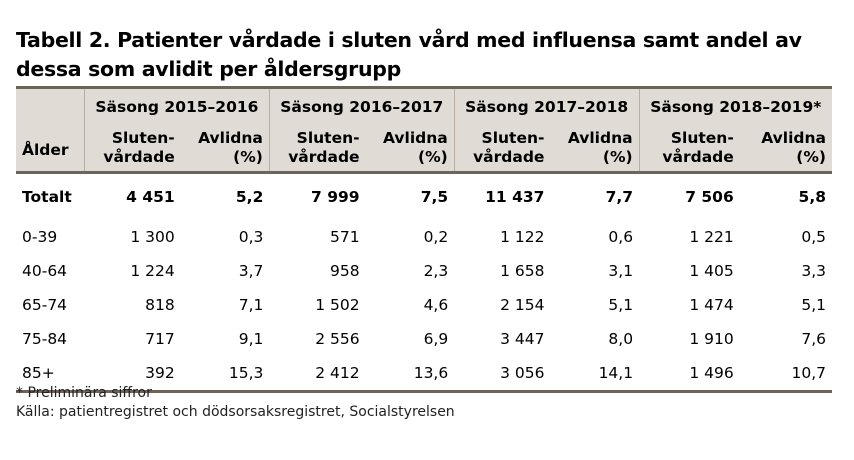  Describe the element at coordinates (431, 373) in the screenshot. I see `value-cell: 13,6` at that location.